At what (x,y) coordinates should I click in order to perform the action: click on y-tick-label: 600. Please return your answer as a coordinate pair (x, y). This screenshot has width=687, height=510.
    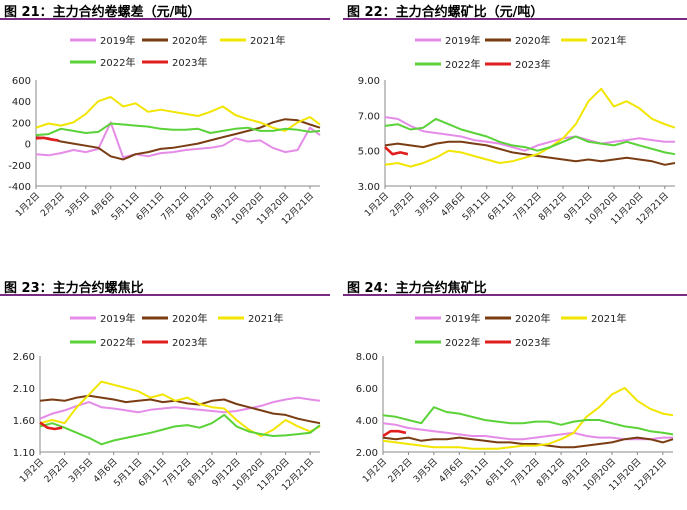
    Looking at the image, I should click on (21, 81).